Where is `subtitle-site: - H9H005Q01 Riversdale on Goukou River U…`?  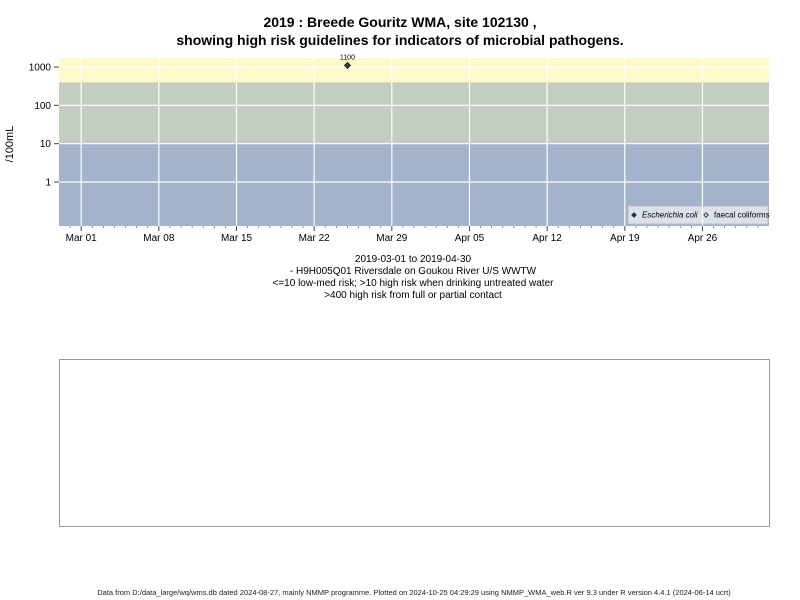 subtitle-site: - H9H005Q01 Riversdale on Goukou River U… is located at coordinates (413, 271).